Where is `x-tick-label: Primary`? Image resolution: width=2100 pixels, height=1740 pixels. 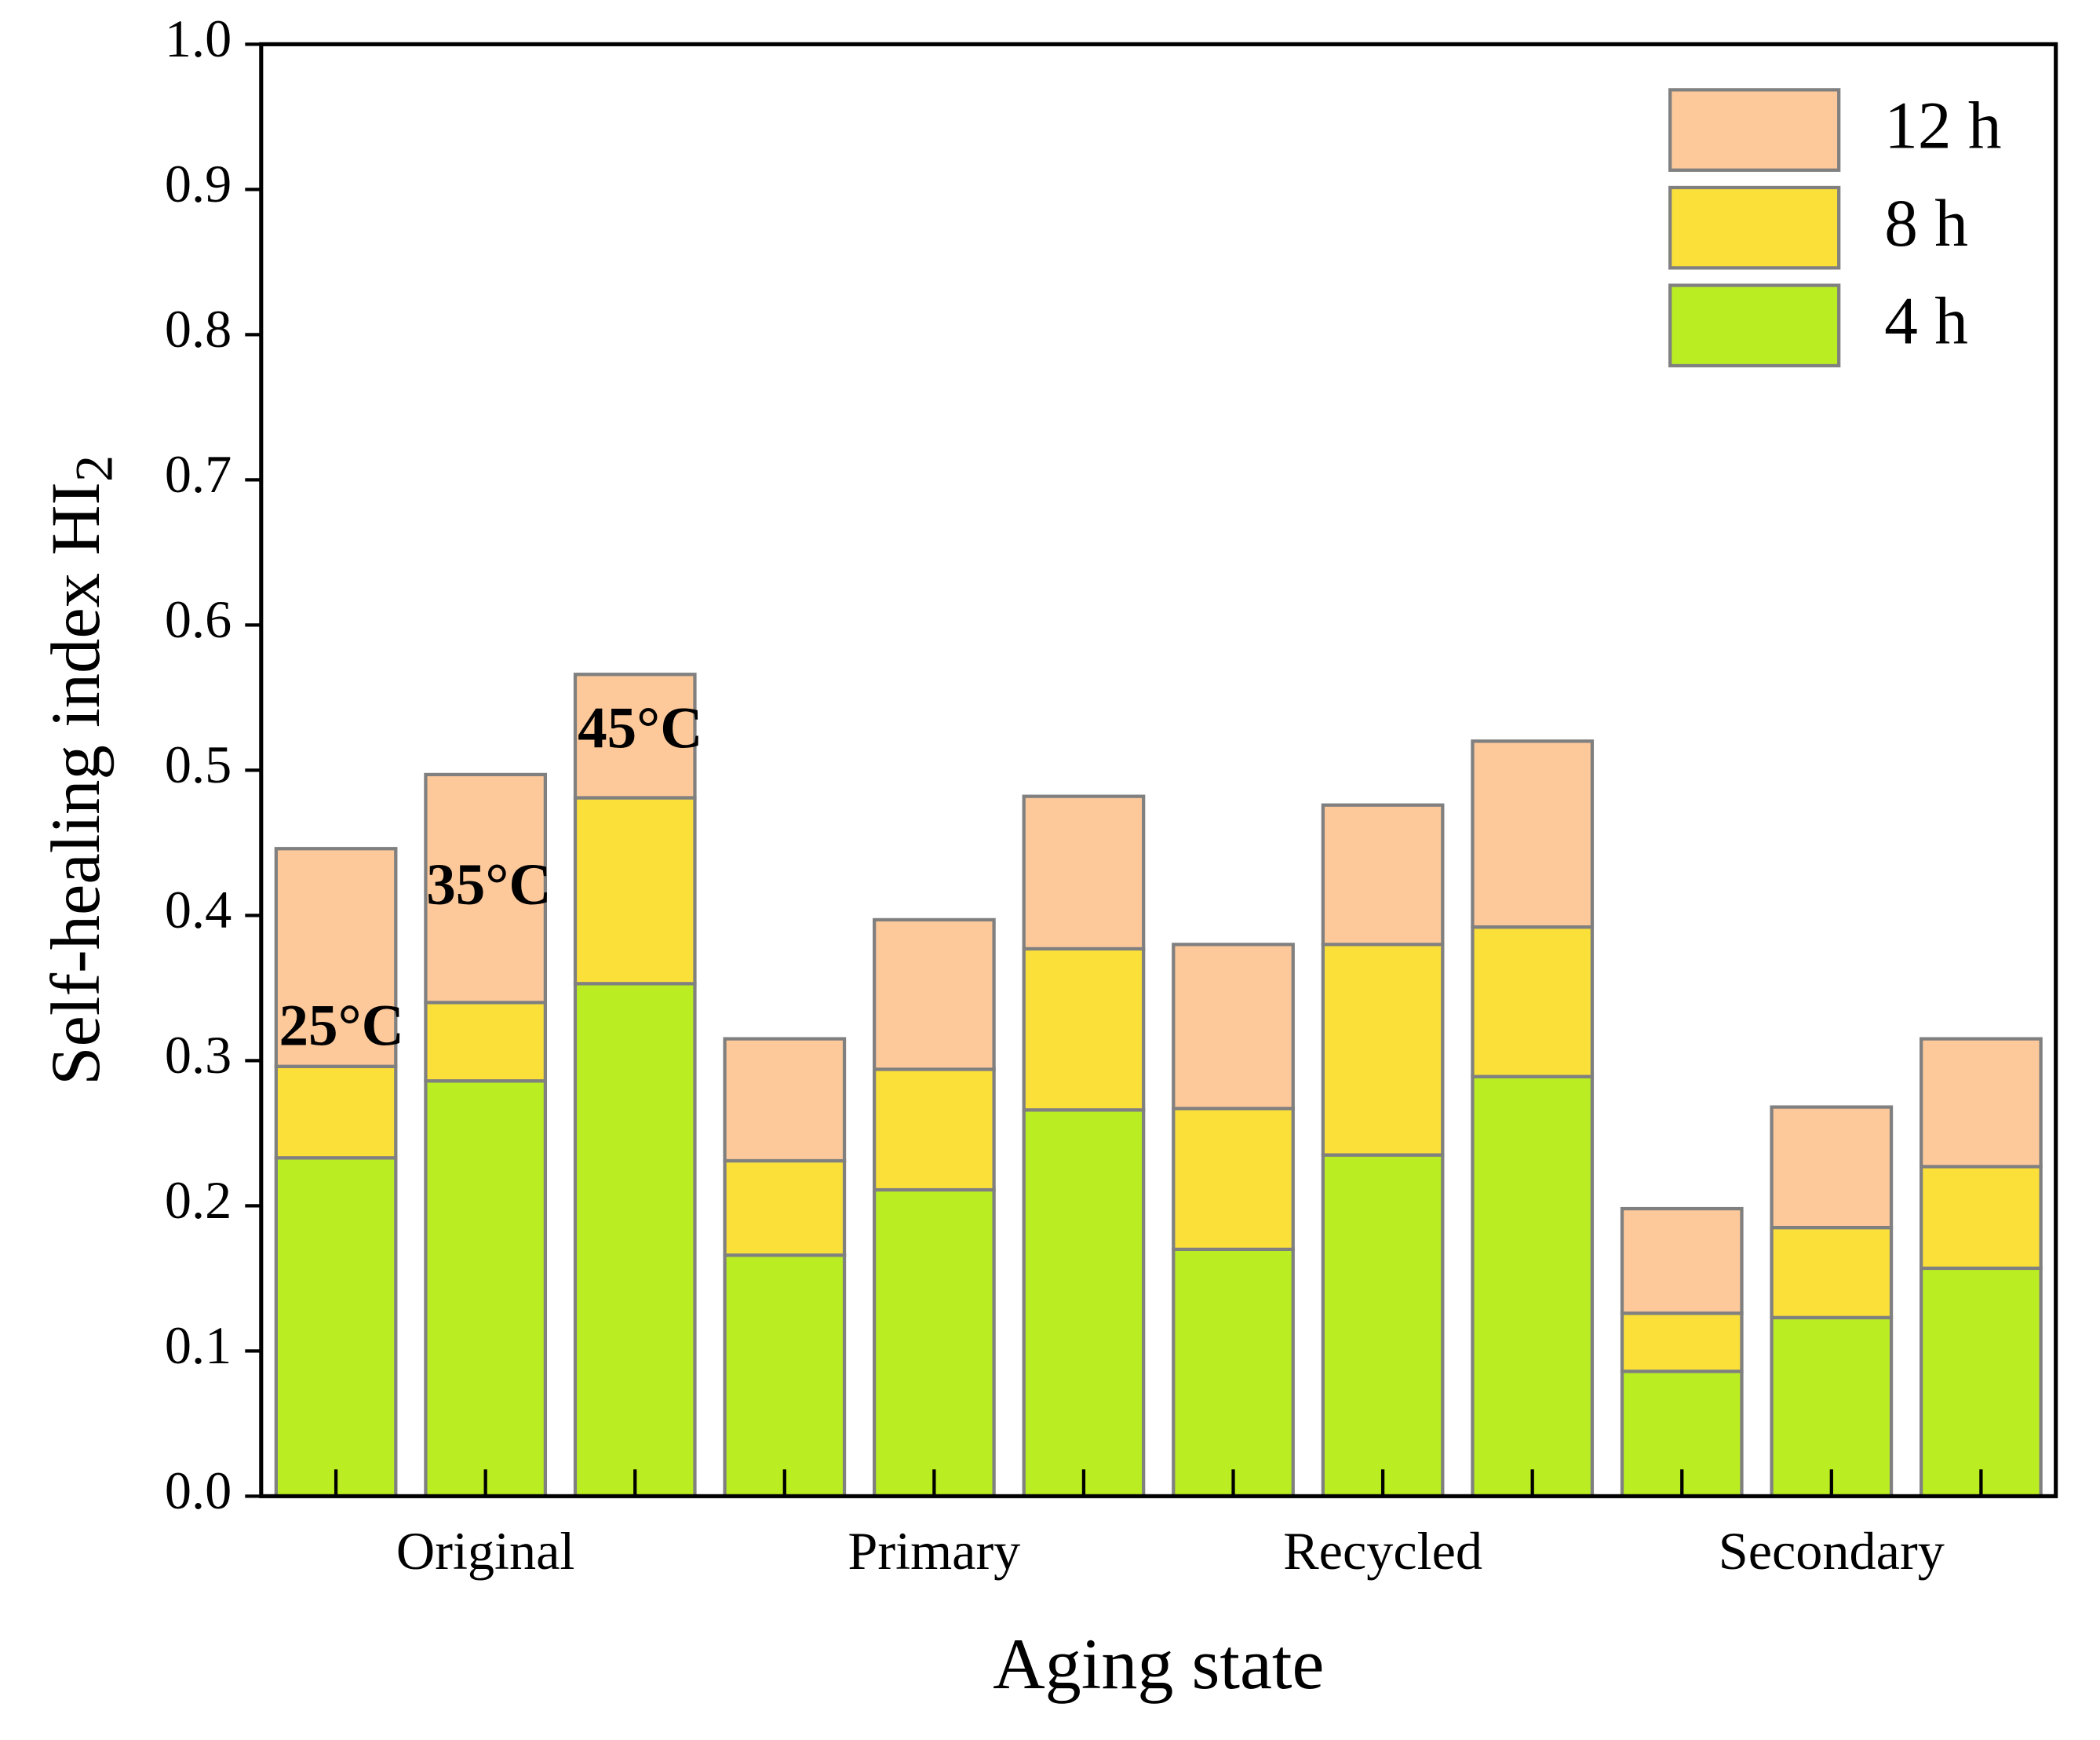 x-tick-label: Primary is located at coordinates (934, 1551).